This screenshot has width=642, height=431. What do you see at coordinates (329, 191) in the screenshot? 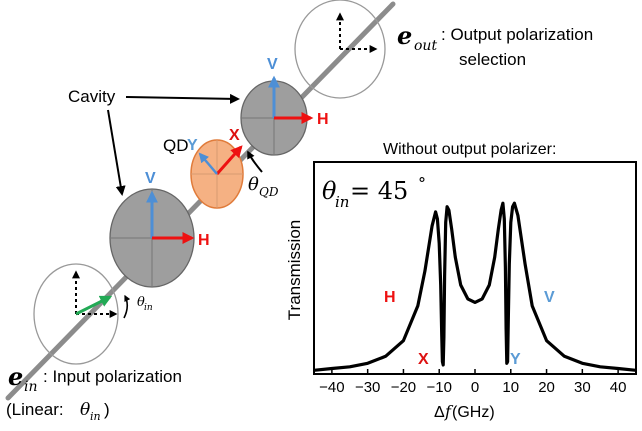
I see `chart-theta-symbol: θ` at bounding box center [329, 191].